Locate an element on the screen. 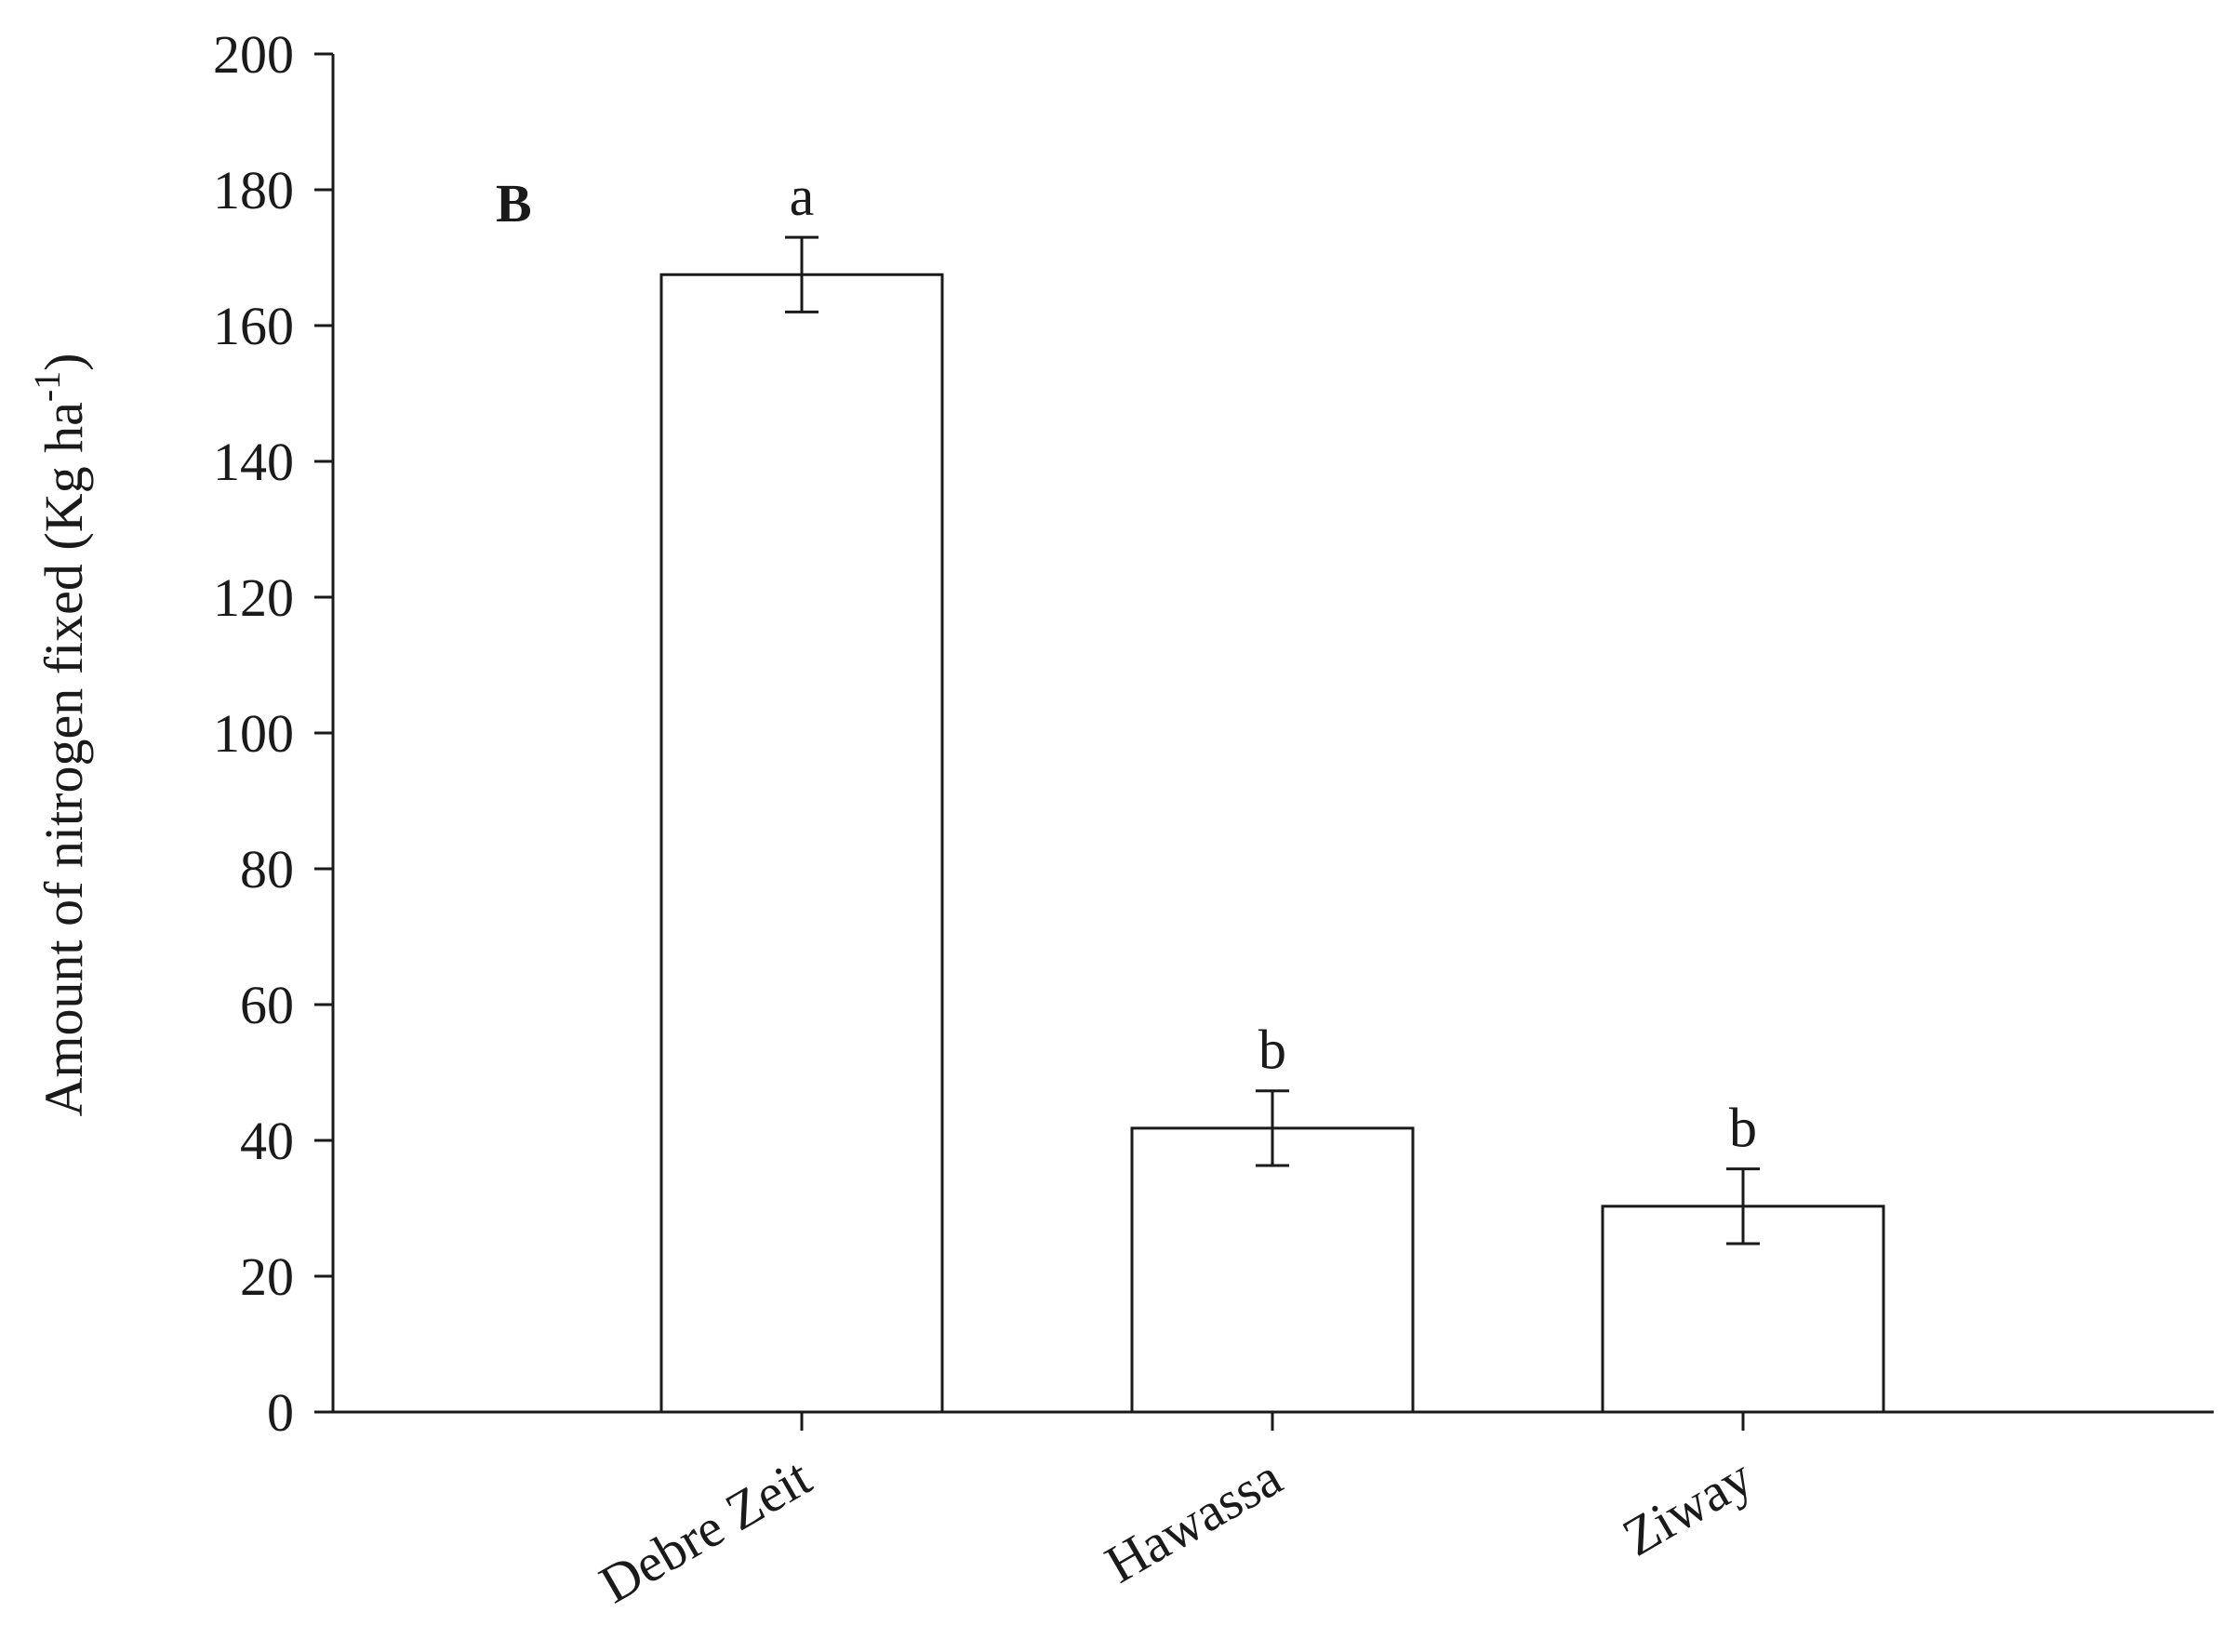 This screenshot has height=1652, width=2223. y-tick-label: 100 is located at coordinates (253, 733).